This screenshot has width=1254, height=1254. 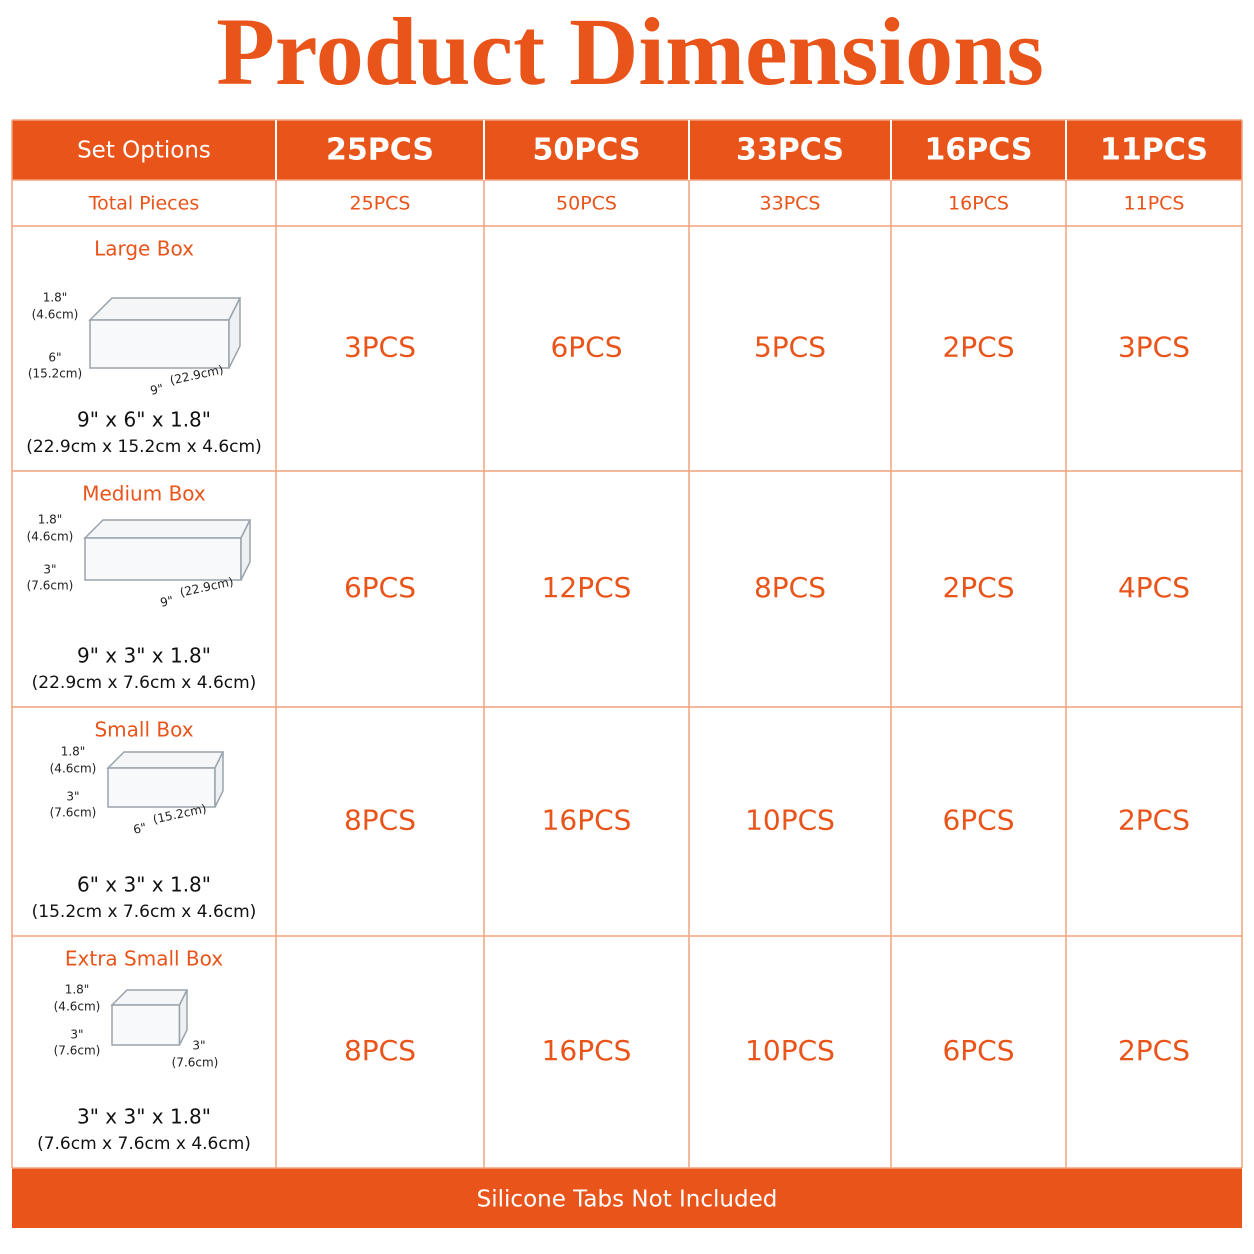 I want to click on header-cell: 11PCS, so click(x=1154, y=150).